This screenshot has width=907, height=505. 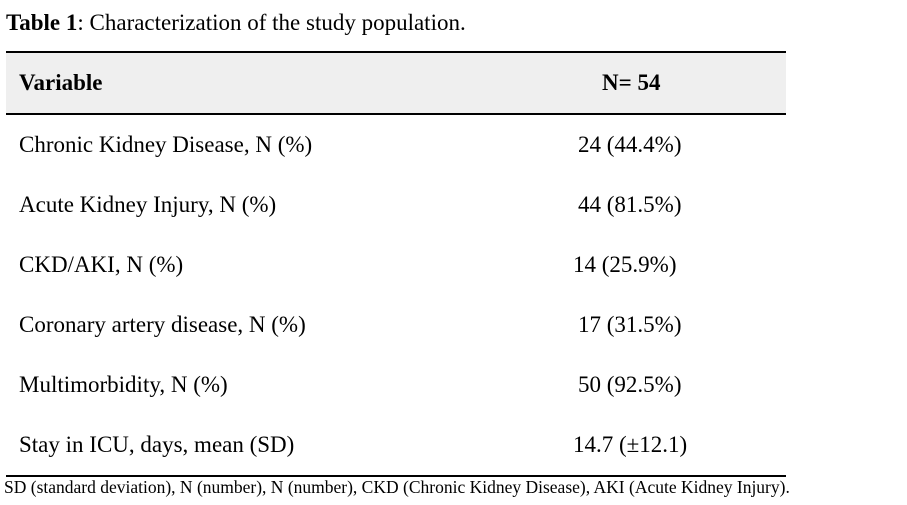 I want to click on row-value: 14.7 (±12.1), so click(x=630, y=444).